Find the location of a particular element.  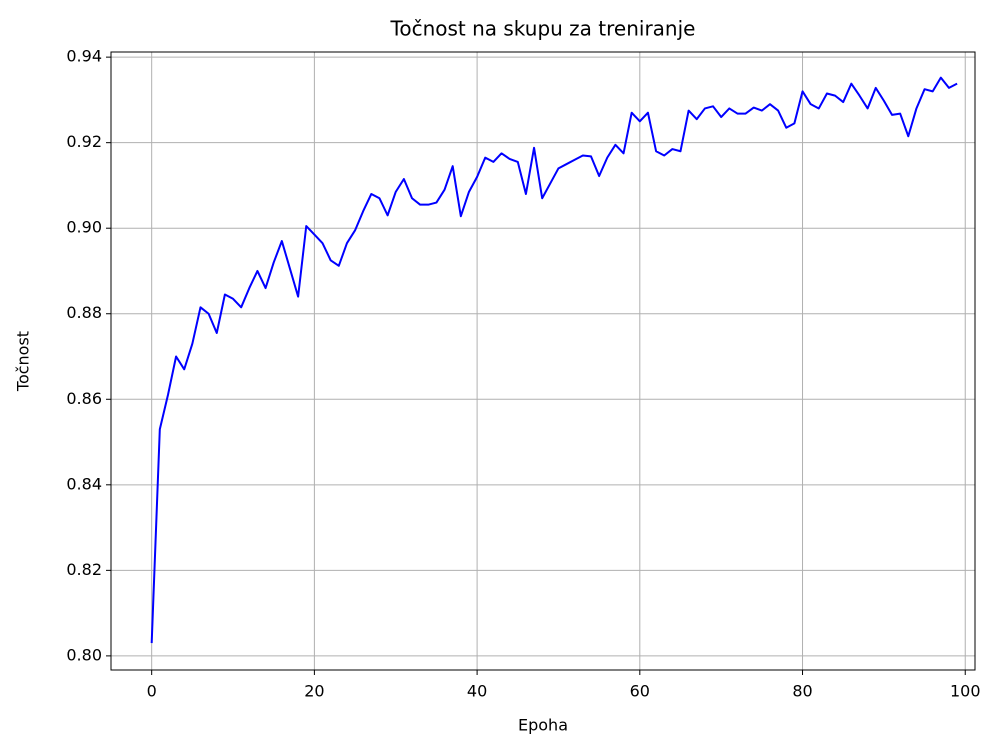

x-tick-label: 100 is located at coordinates (965, 691).